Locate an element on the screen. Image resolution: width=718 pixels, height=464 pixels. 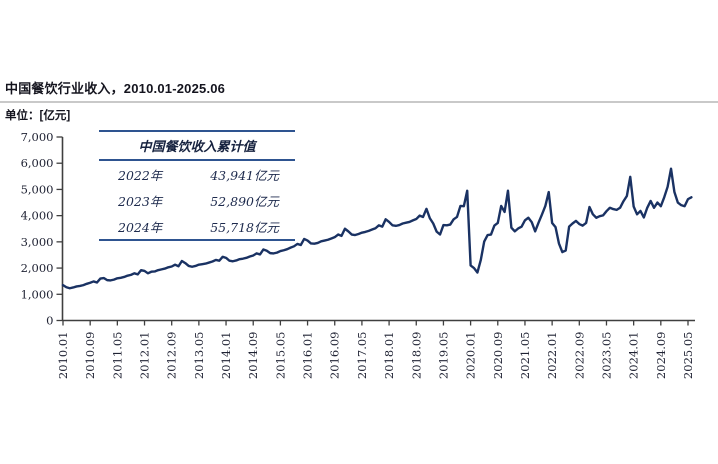
svg-text: 2023.05 is located at coordinates (606, 356).